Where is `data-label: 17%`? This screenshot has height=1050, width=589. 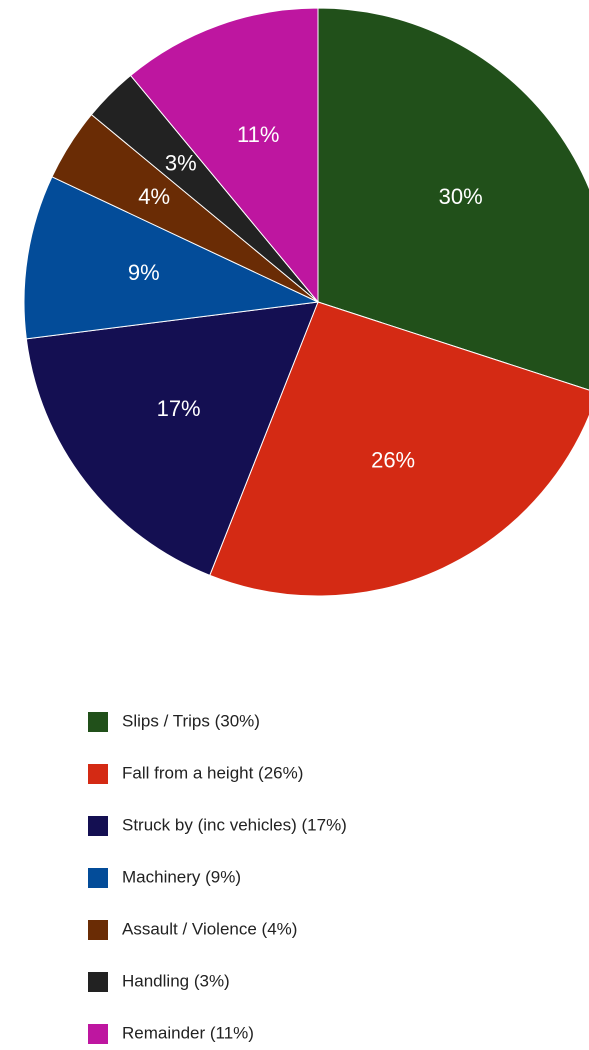 data-label: 17% is located at coordinates (179, 408).